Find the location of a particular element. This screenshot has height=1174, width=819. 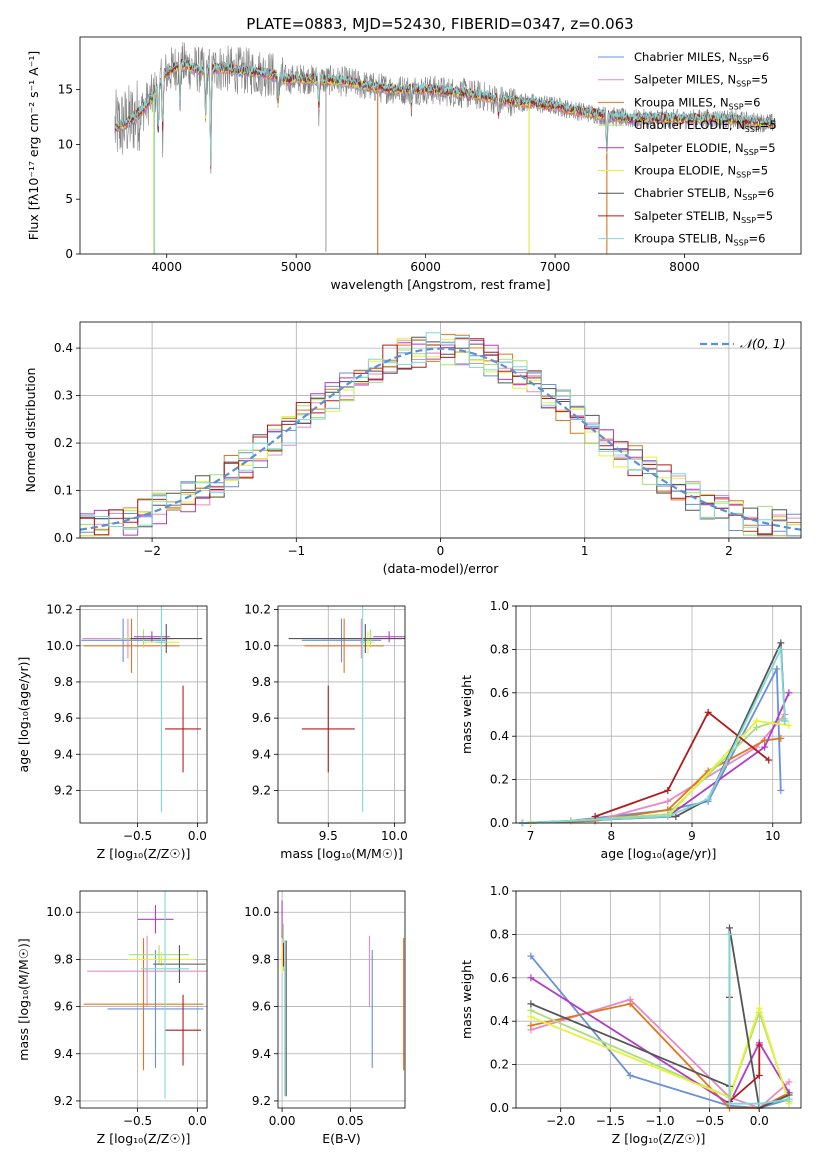

x-tick-label: 6000 is located at coordinates (425, 267).